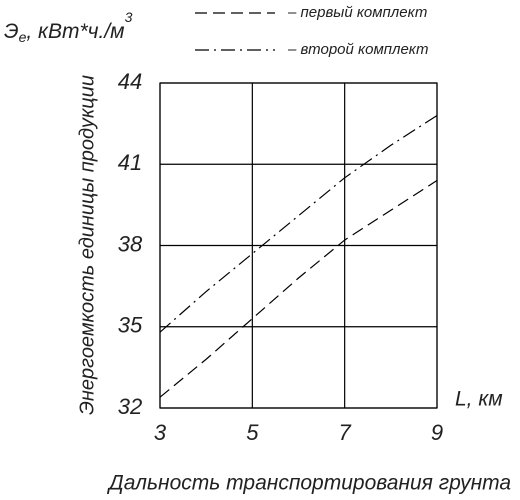  I want to click on unit-sub: е, so click(23, 37).